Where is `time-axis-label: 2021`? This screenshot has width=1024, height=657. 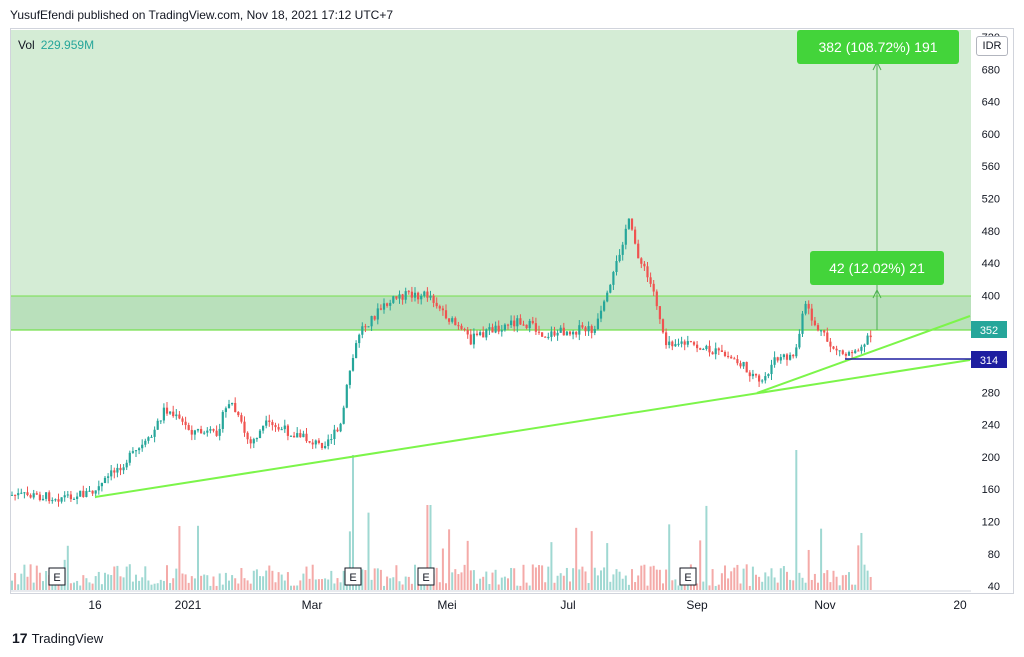
time-axis-label: 2021 is located at coordinates (188, 605).